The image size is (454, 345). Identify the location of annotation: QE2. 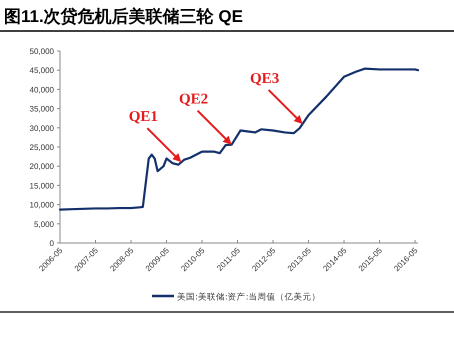
(193, 100).